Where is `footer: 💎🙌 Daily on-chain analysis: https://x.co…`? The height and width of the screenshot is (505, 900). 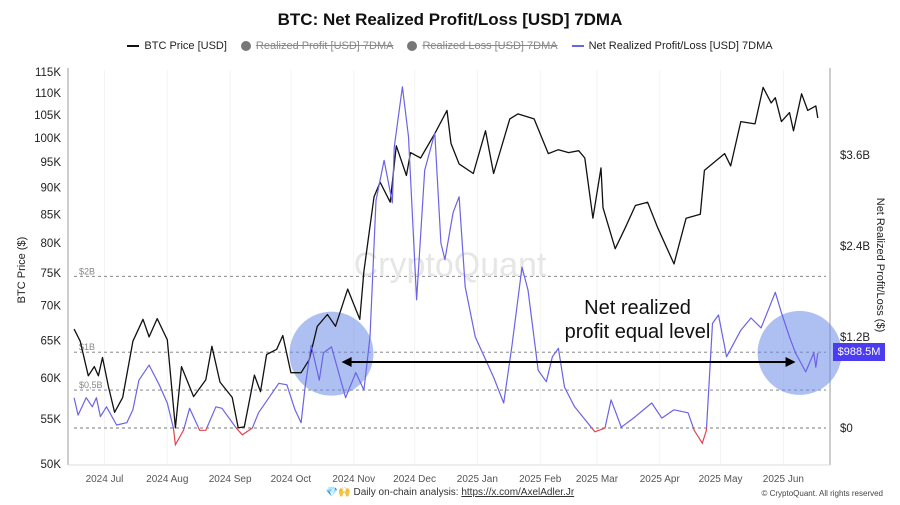
footer: 💎🙌 Daily on-chain analysis: https://x.co… is located at coordinates (450, 492).